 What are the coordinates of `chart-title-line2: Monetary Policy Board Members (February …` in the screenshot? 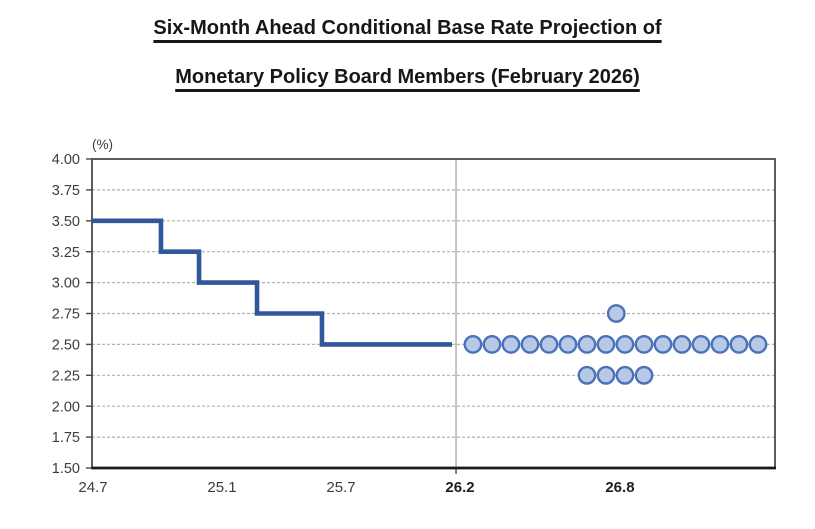 It's located at (407, 77).